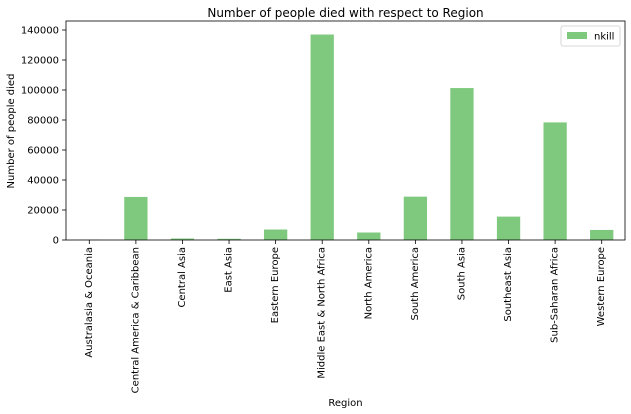  Describe the element at coordinates (43, 151) in the screenshot. I see `y-tick-label: 60000` at that location.